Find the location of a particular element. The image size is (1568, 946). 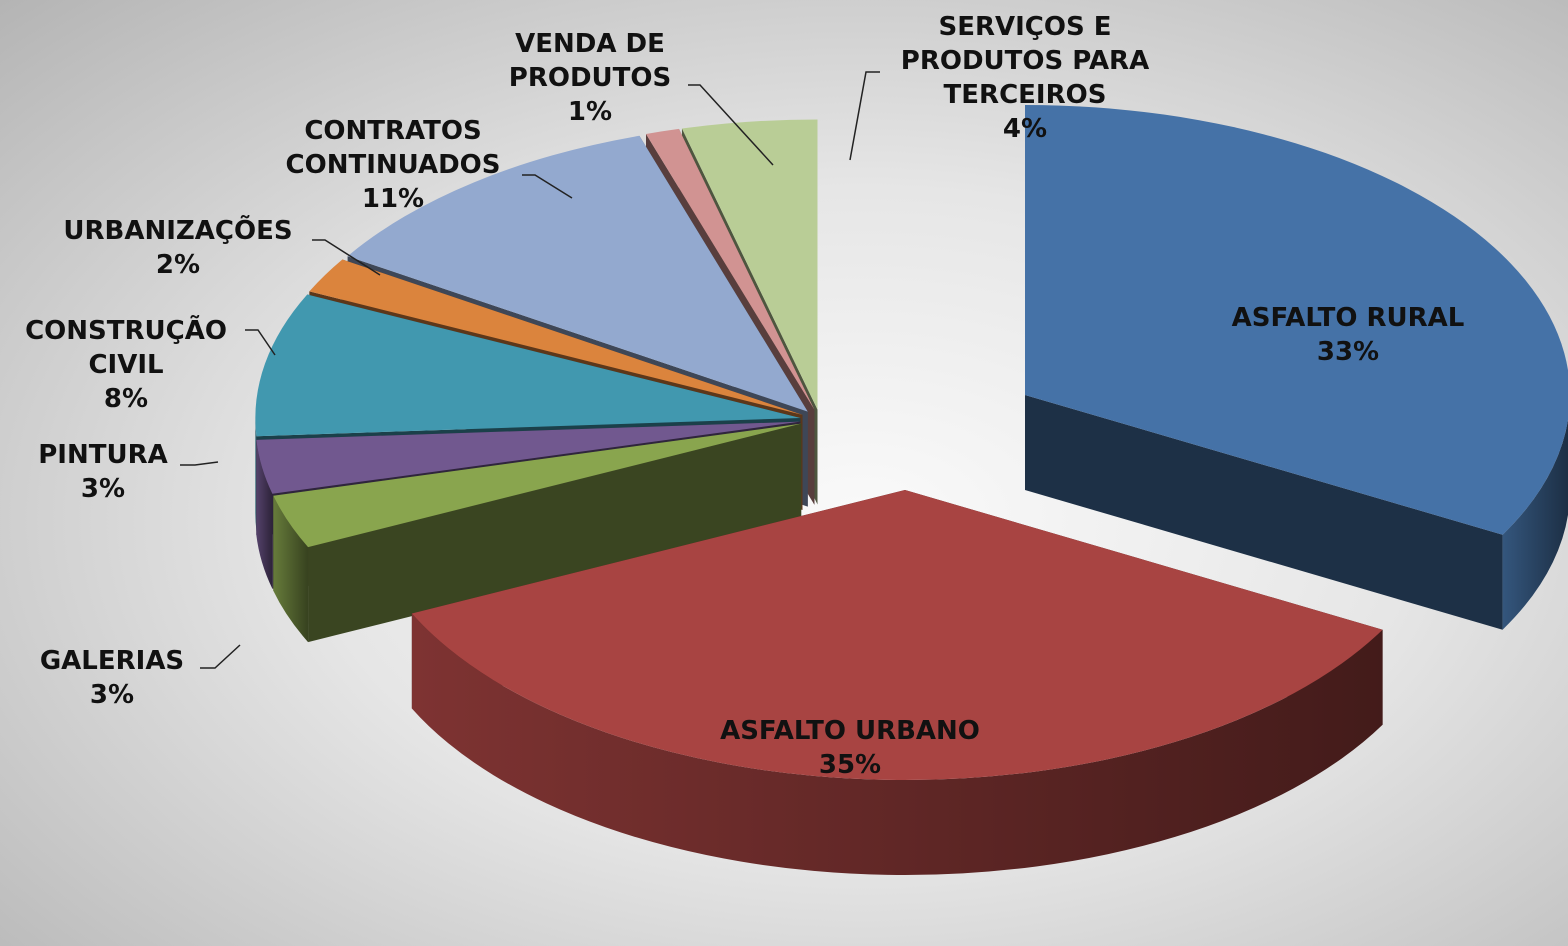

data-label: VENDA DE PRODUTOS 1% is located at coordinates (590, 78).